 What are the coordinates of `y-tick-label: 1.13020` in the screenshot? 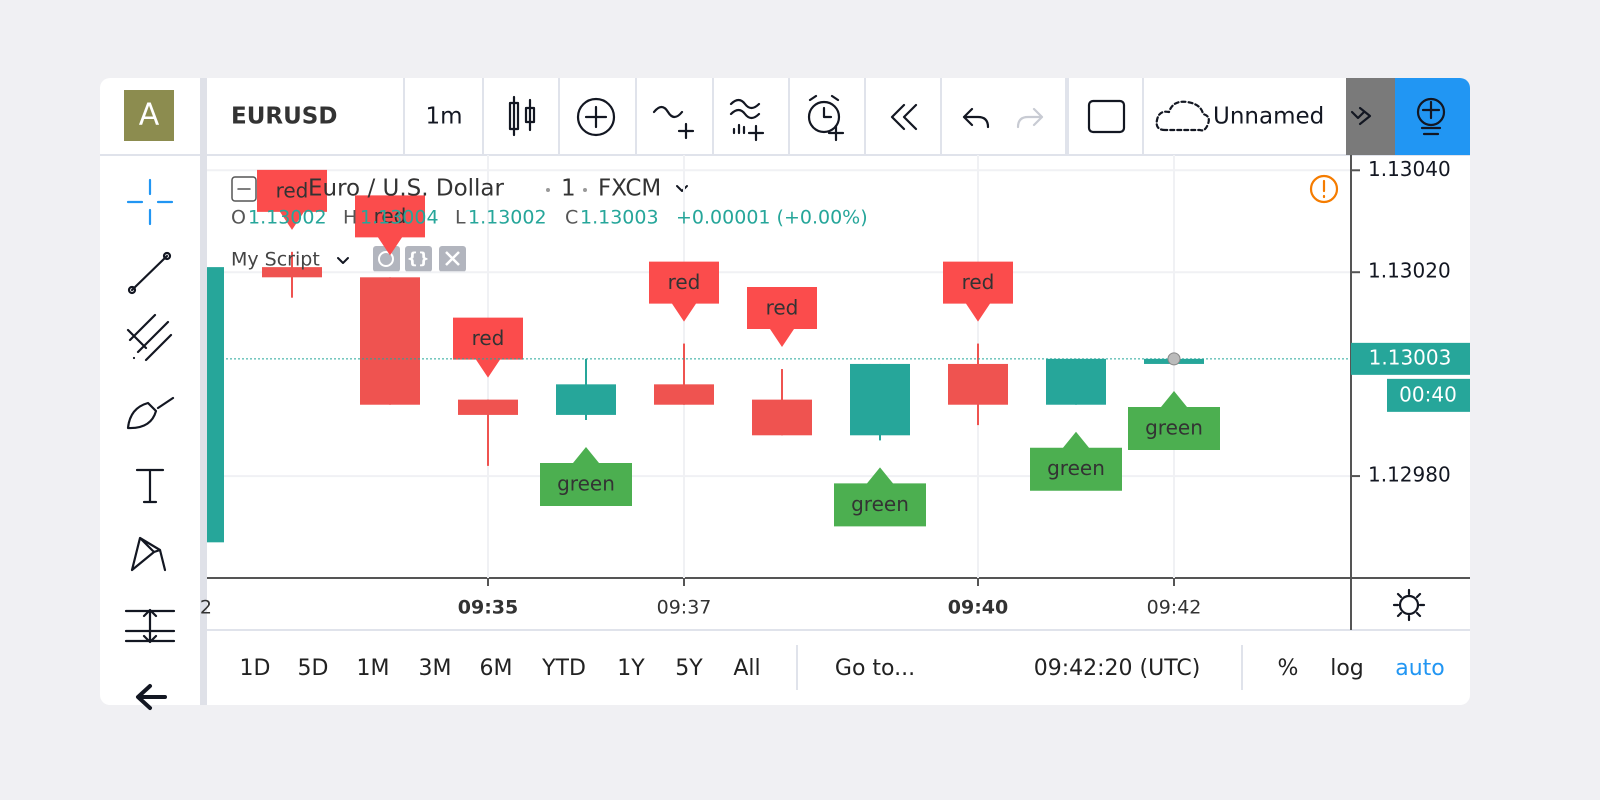 It's located at (1409, 271).